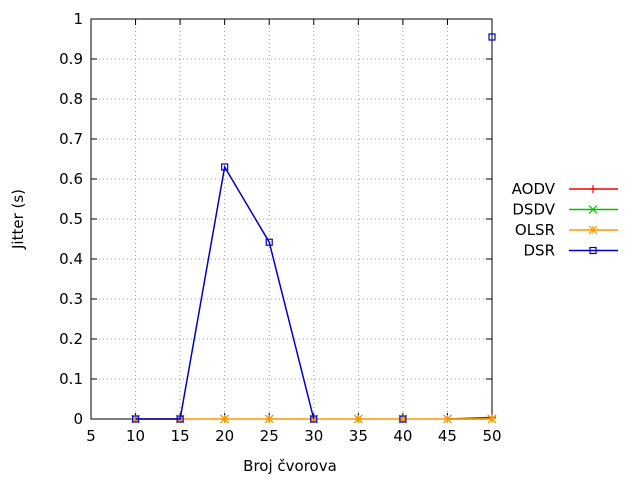 This screenshot has width=640, height=480. Describe the element at coordinates (491, 436) in the screenshot. I see `x-tick-label: 50` at that location.